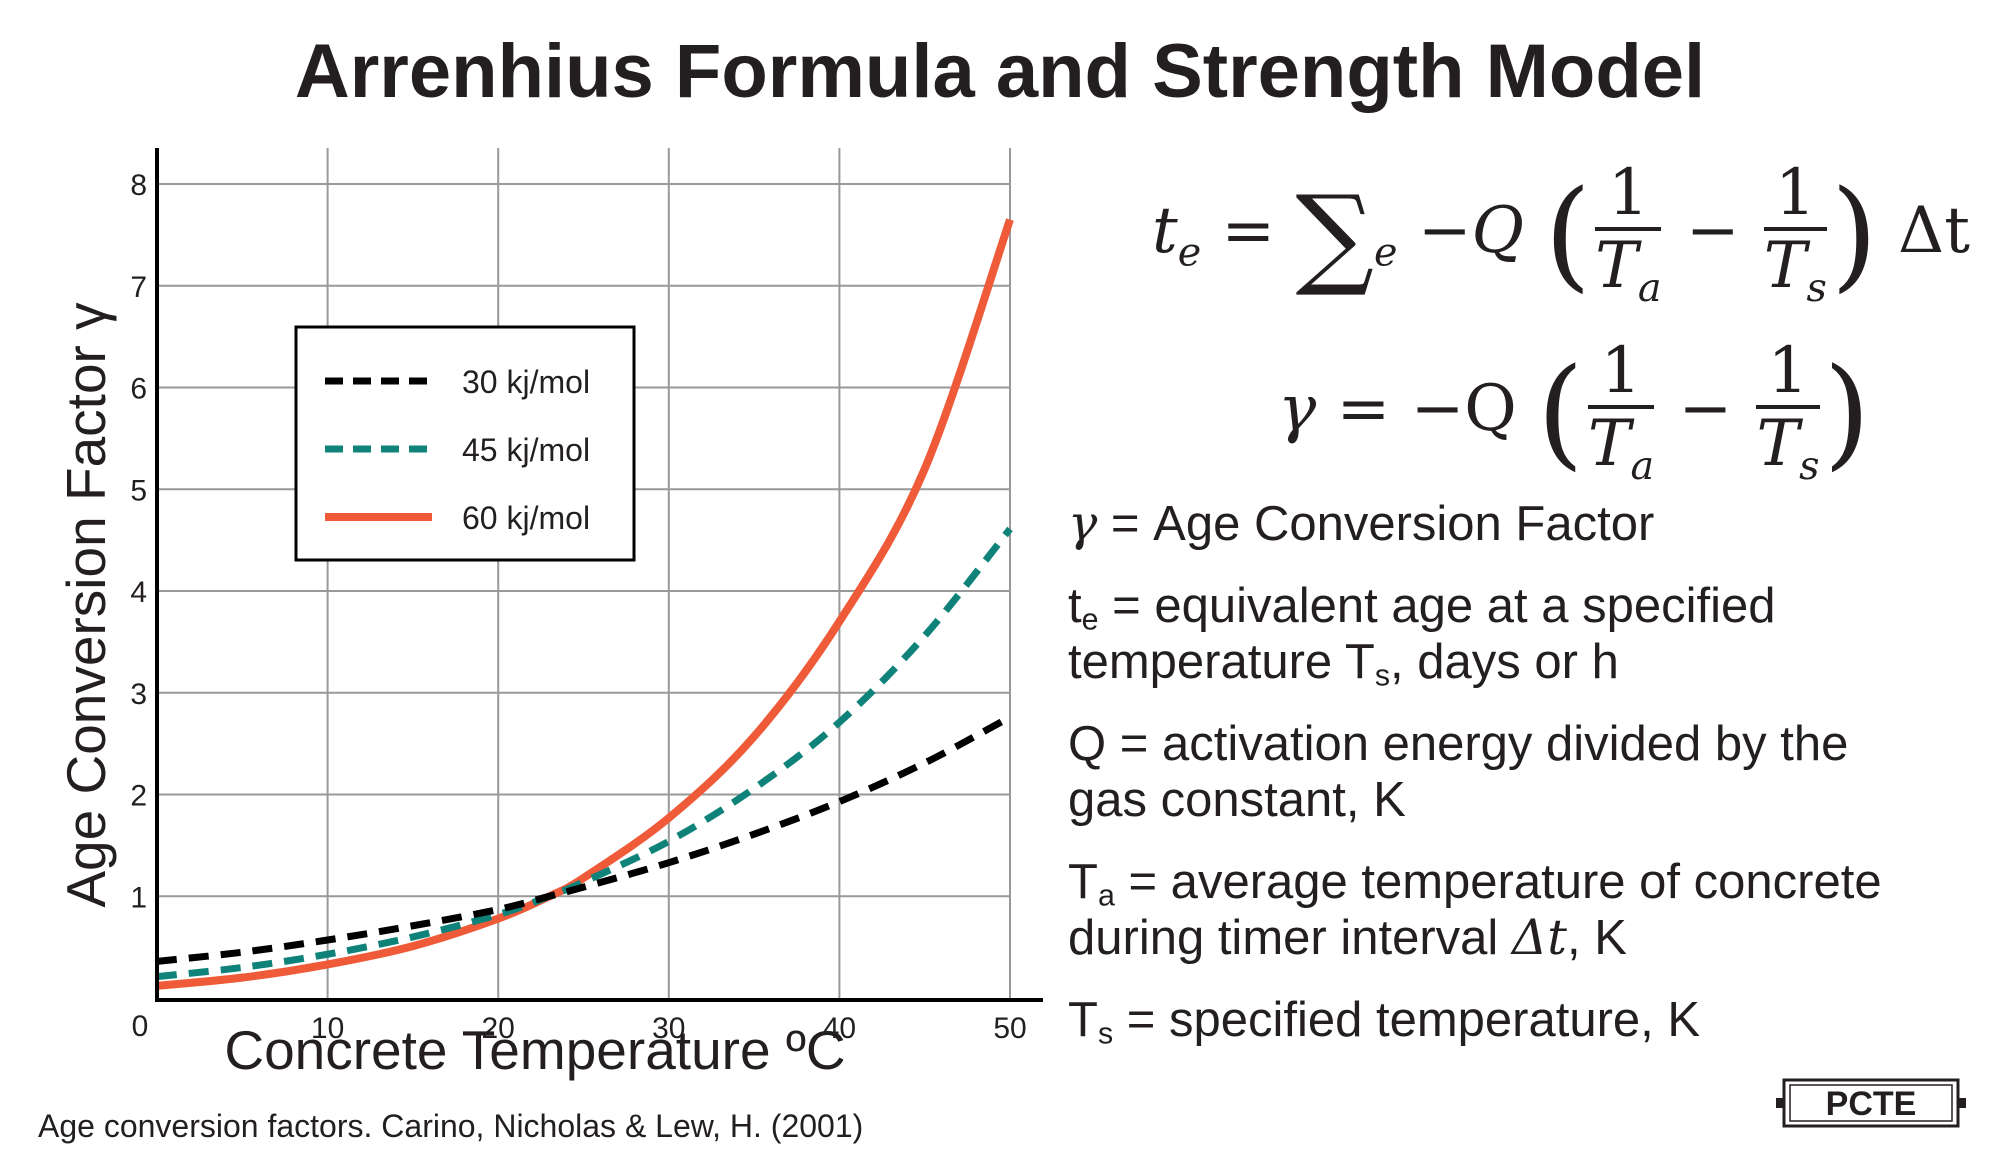 This screenshot has width=2000, height=1150. What do you see at coordinates (138, 694) in the screenshot?
I see `y-tick-label: 3` at bounding box center [138, 694].